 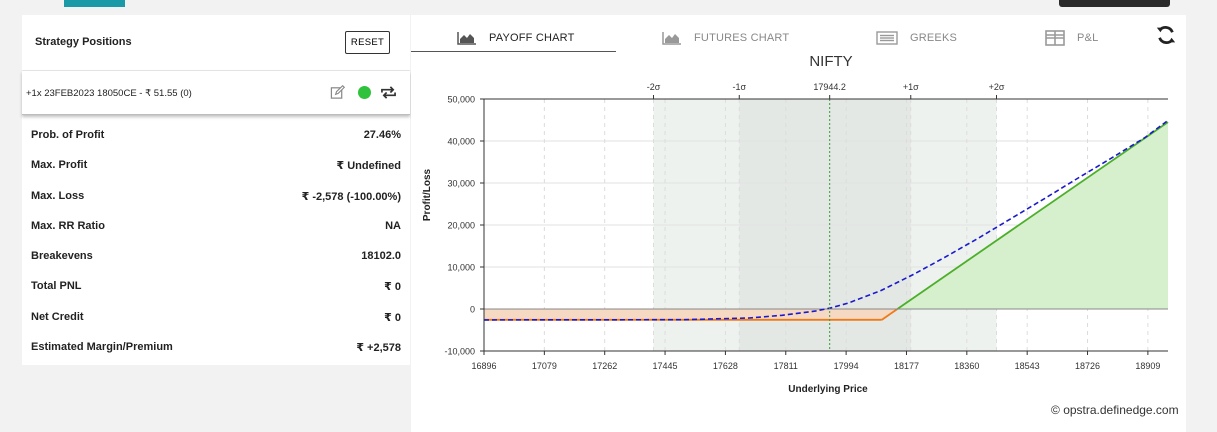 What do you see at coordinates (532, 38) in the screenshot?
I see `tab-label: PAYOFF CHART` at bounding box center [532, 38].